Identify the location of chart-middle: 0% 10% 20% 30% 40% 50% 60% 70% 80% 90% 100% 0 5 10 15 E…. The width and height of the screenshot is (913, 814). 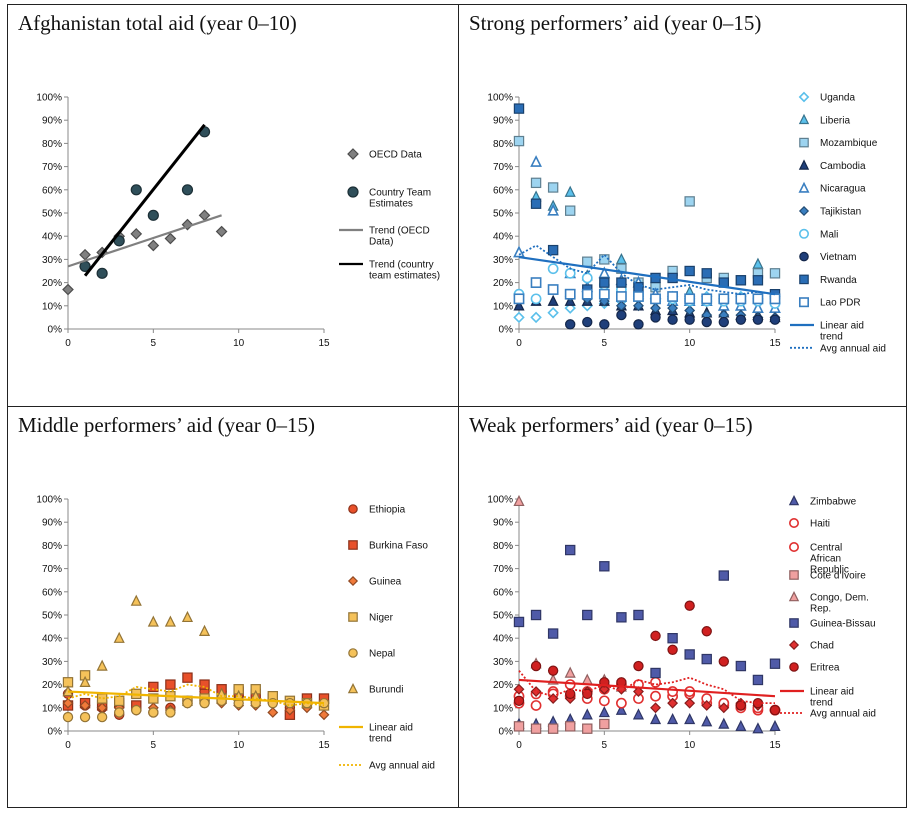
(235, 633).